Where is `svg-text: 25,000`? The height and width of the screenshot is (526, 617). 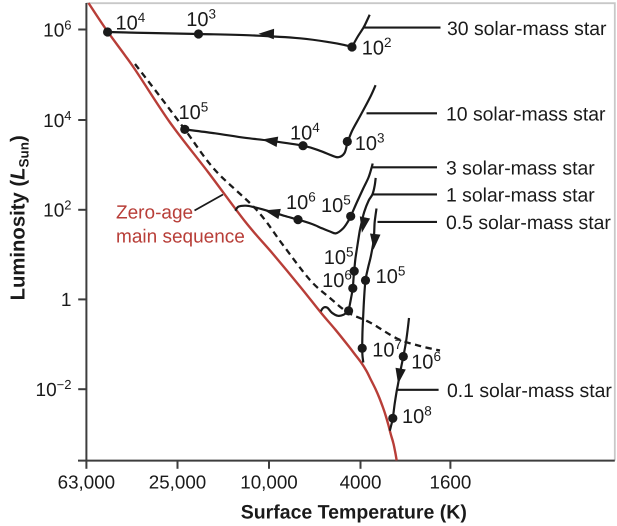
svg-text: 25,000 is located at coordinates (177, 482).